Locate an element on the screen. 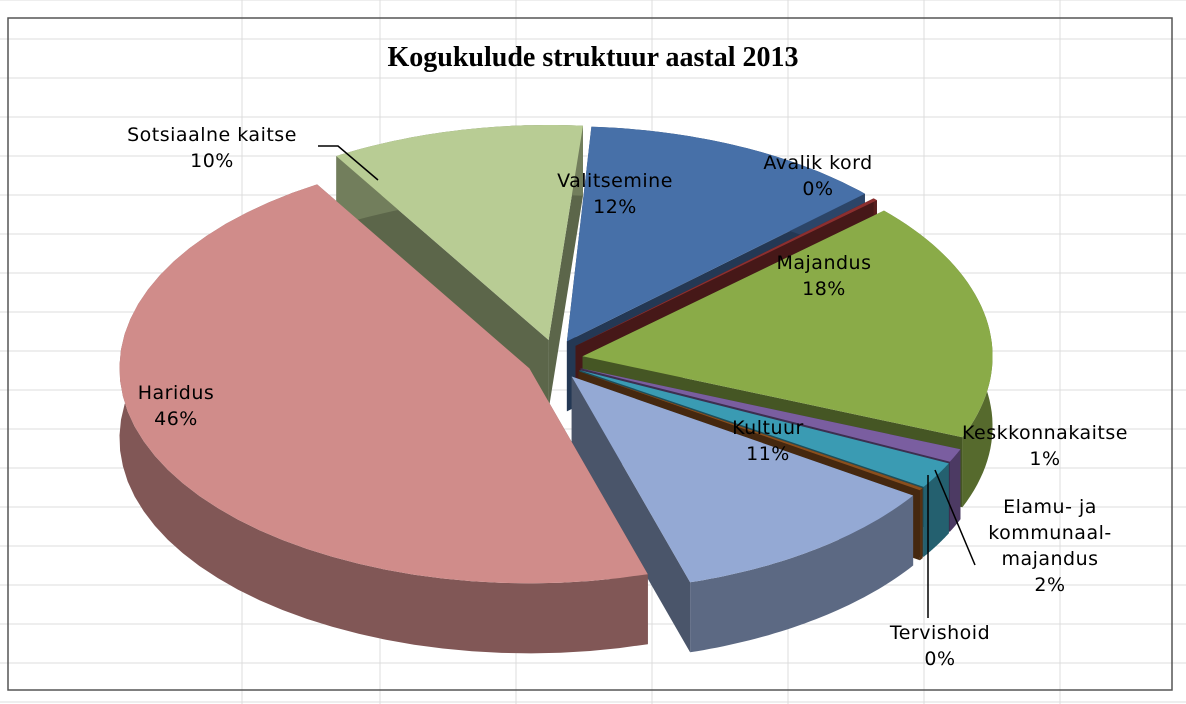 The width and height of the screenshot is (1186, 704). category-name: Valitsemine is located at coordinates (615, 181).